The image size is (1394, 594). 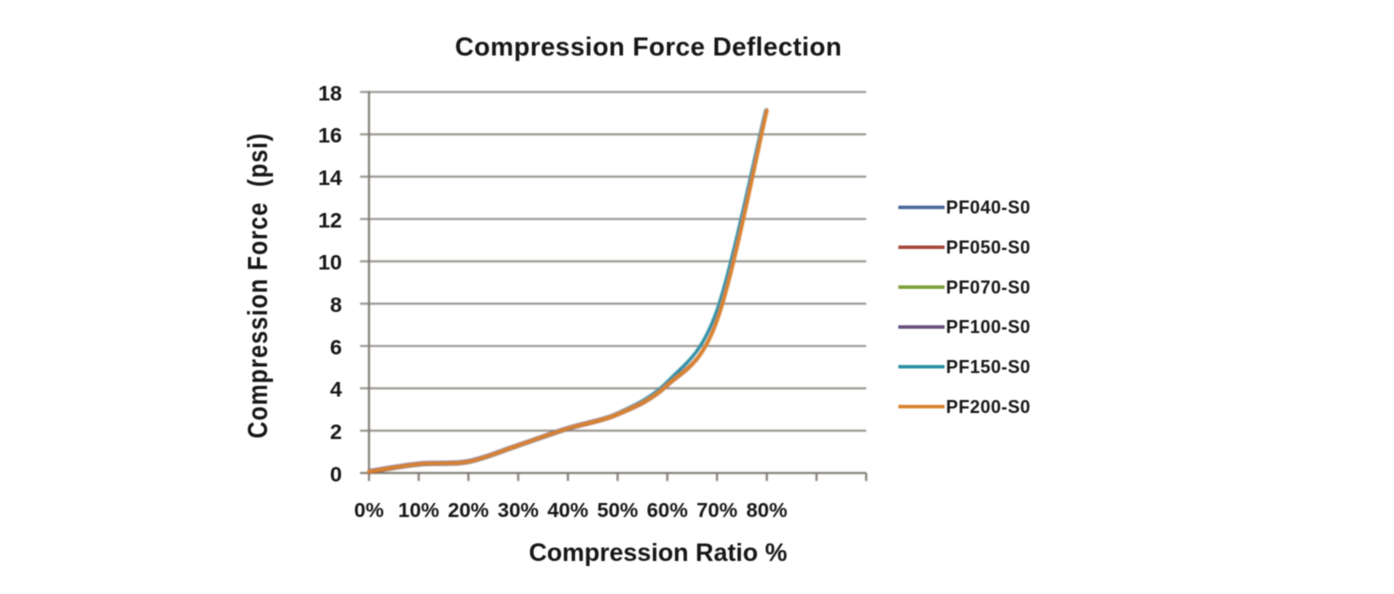 I want to click on svg-text: 4, so click(x=336, y=390).